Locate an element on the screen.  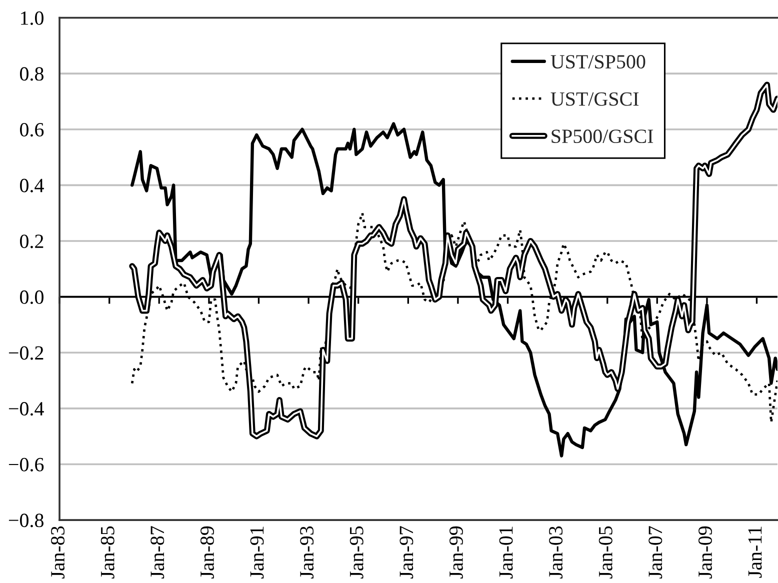
y-tick-label: 0.8 is located at coordinates (32, 74).